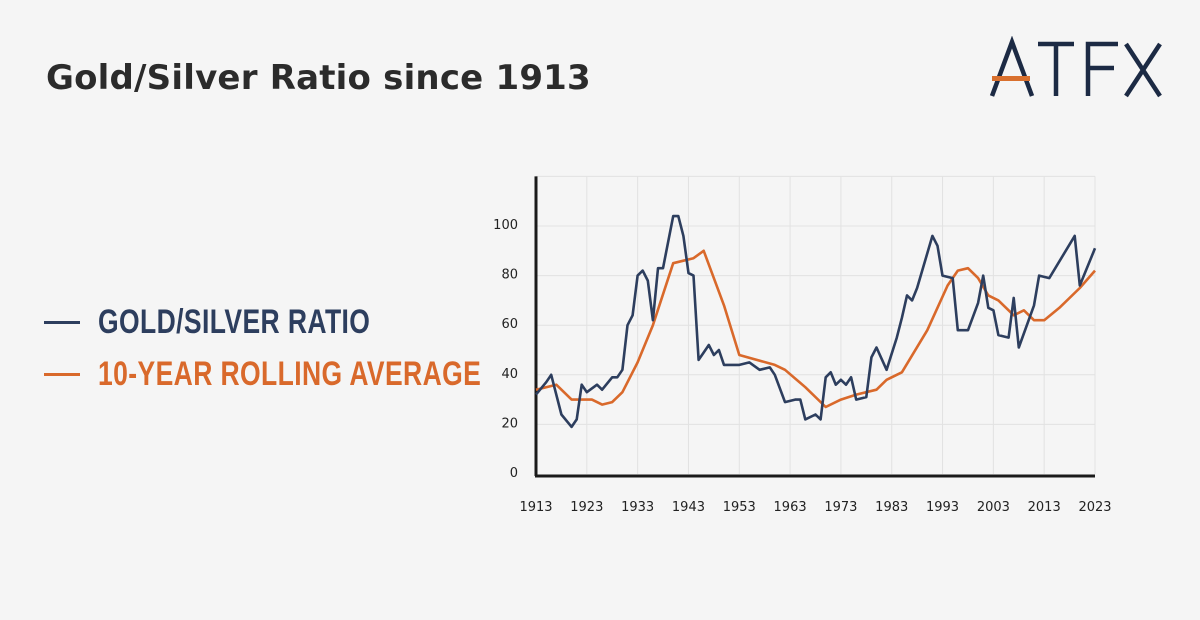 The image size is (1200, 620). Describe the element at coordinates (318, 78) in the screenshot. I see `page-title: Gold/Silver Ratio since 1913` at that location.